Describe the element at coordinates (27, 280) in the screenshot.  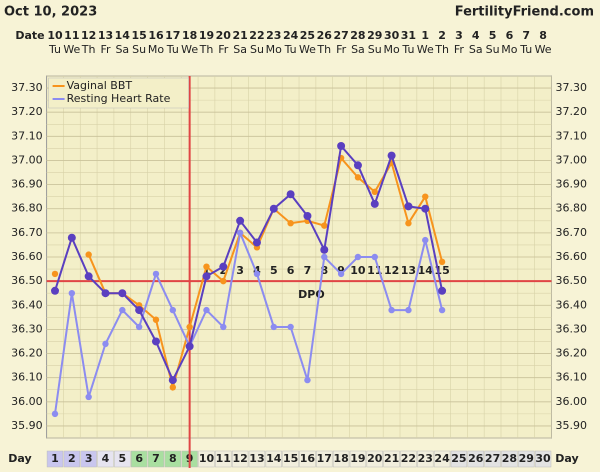
I see `y-tick-label: 36.50` at that location.